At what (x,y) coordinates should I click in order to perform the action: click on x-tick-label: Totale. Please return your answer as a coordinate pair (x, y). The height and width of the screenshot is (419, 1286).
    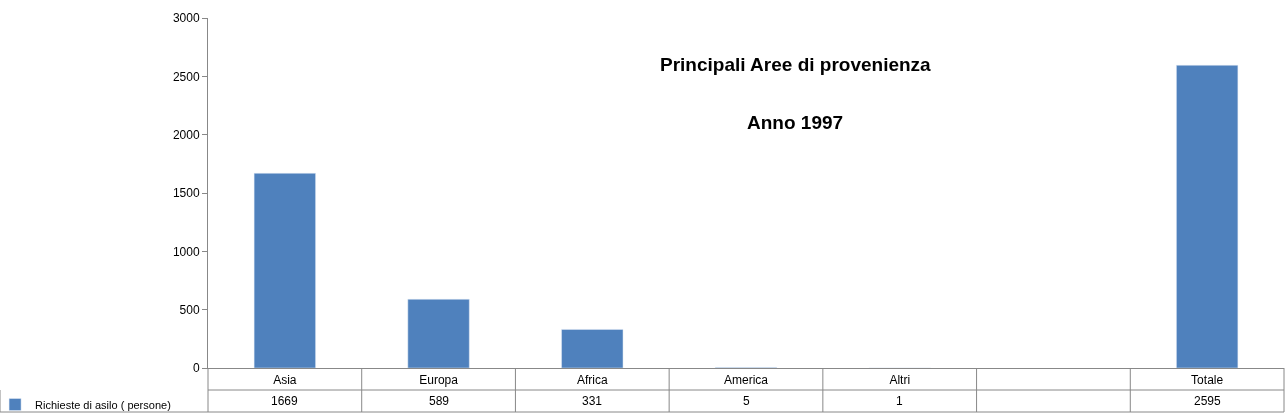
    Looking at the image, I should click on (1207, 380).